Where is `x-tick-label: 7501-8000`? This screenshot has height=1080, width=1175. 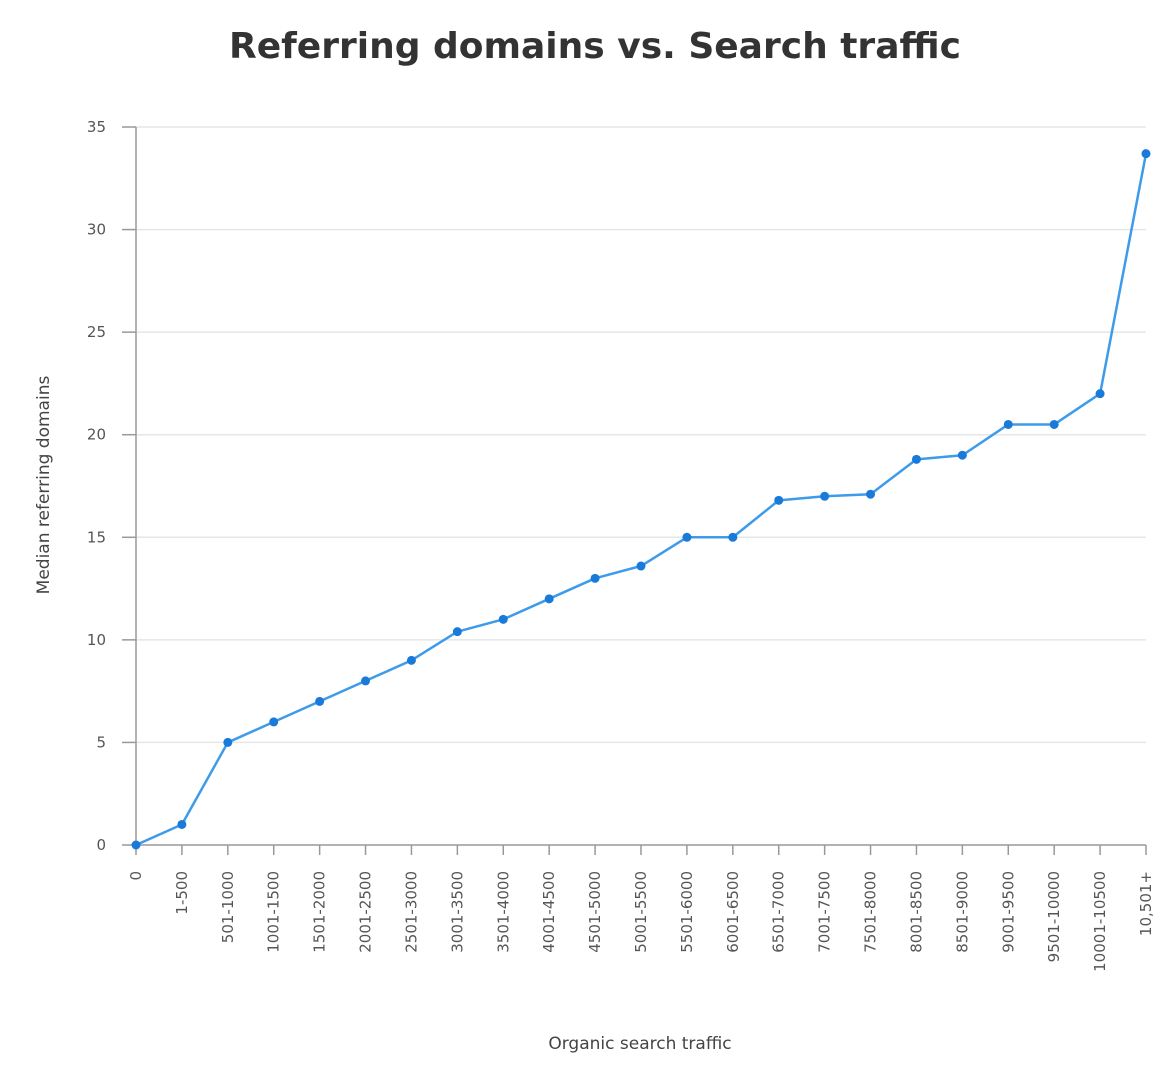 x-tick-label: 7501-8000 is located at coordinates (871, 912).